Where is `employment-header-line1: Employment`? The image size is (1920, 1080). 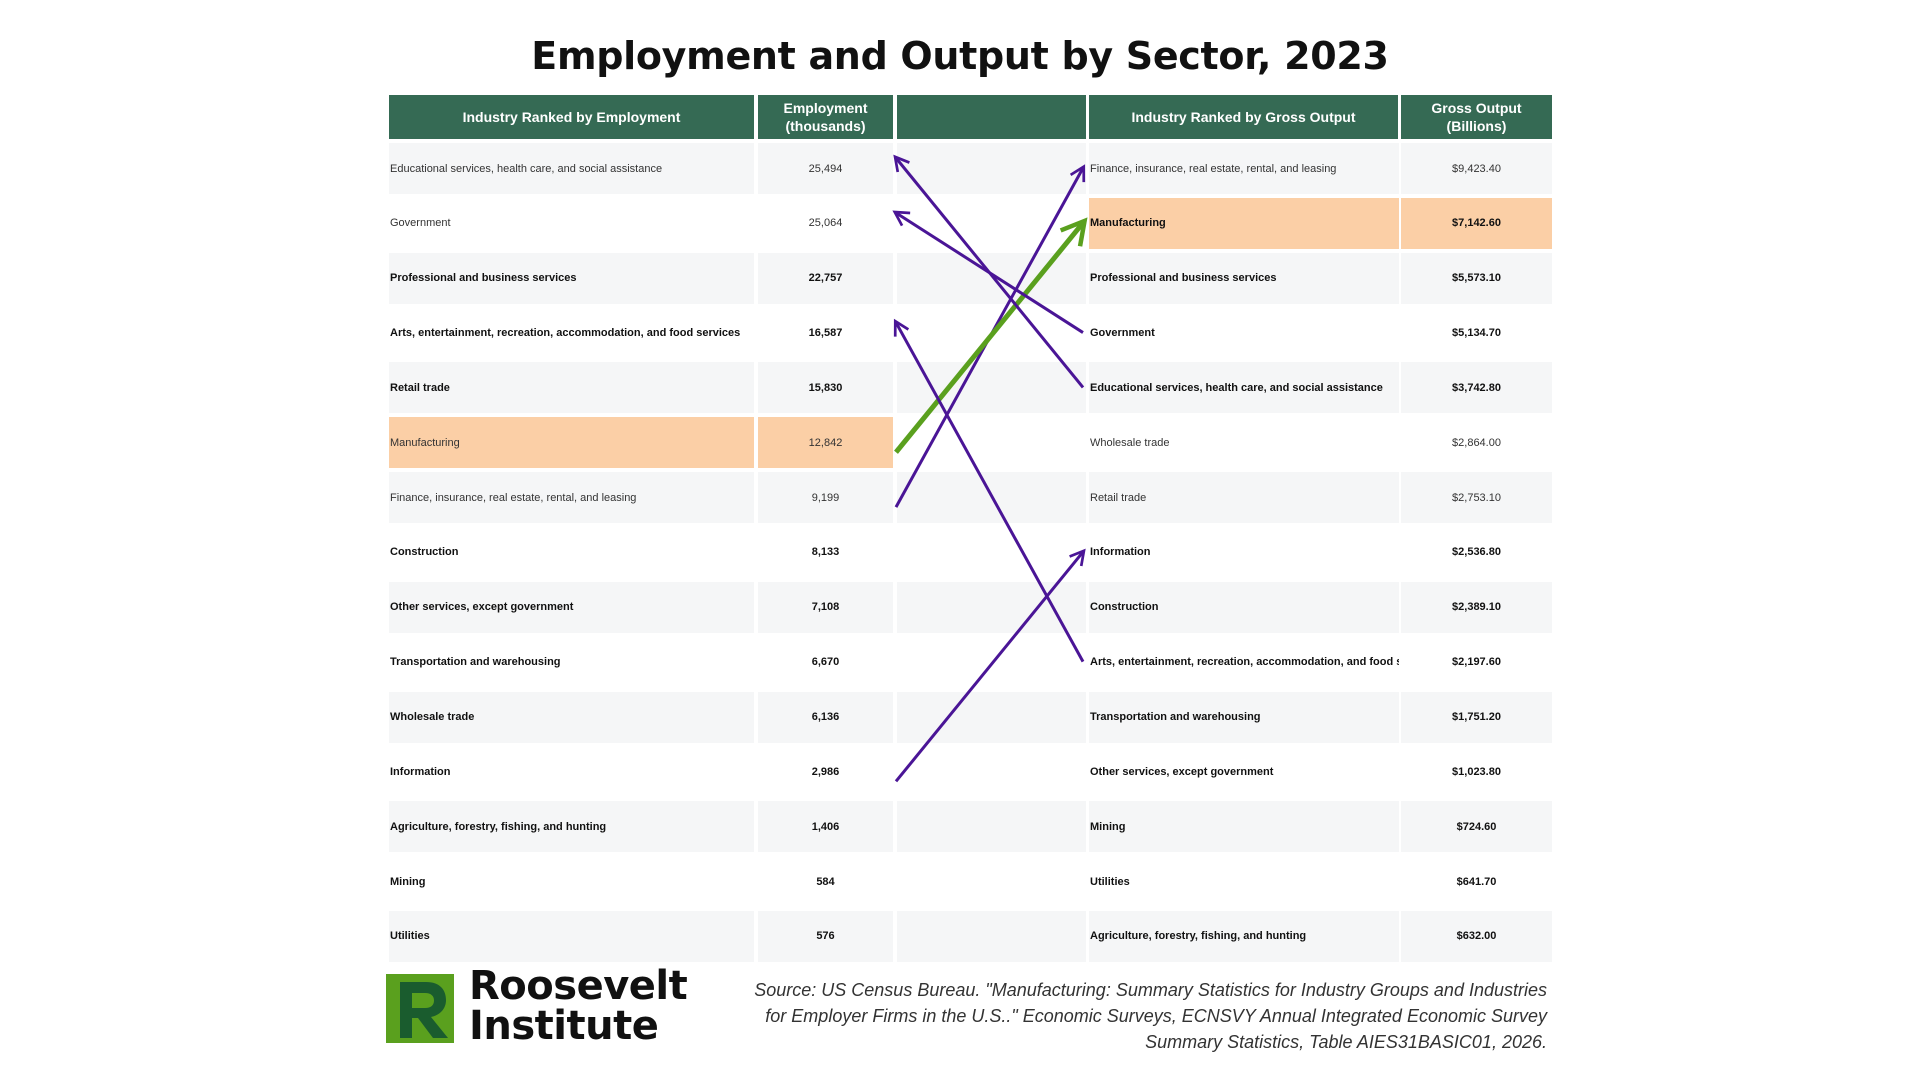
employment-header-line1: Employment is located at coordinates (825, 108).